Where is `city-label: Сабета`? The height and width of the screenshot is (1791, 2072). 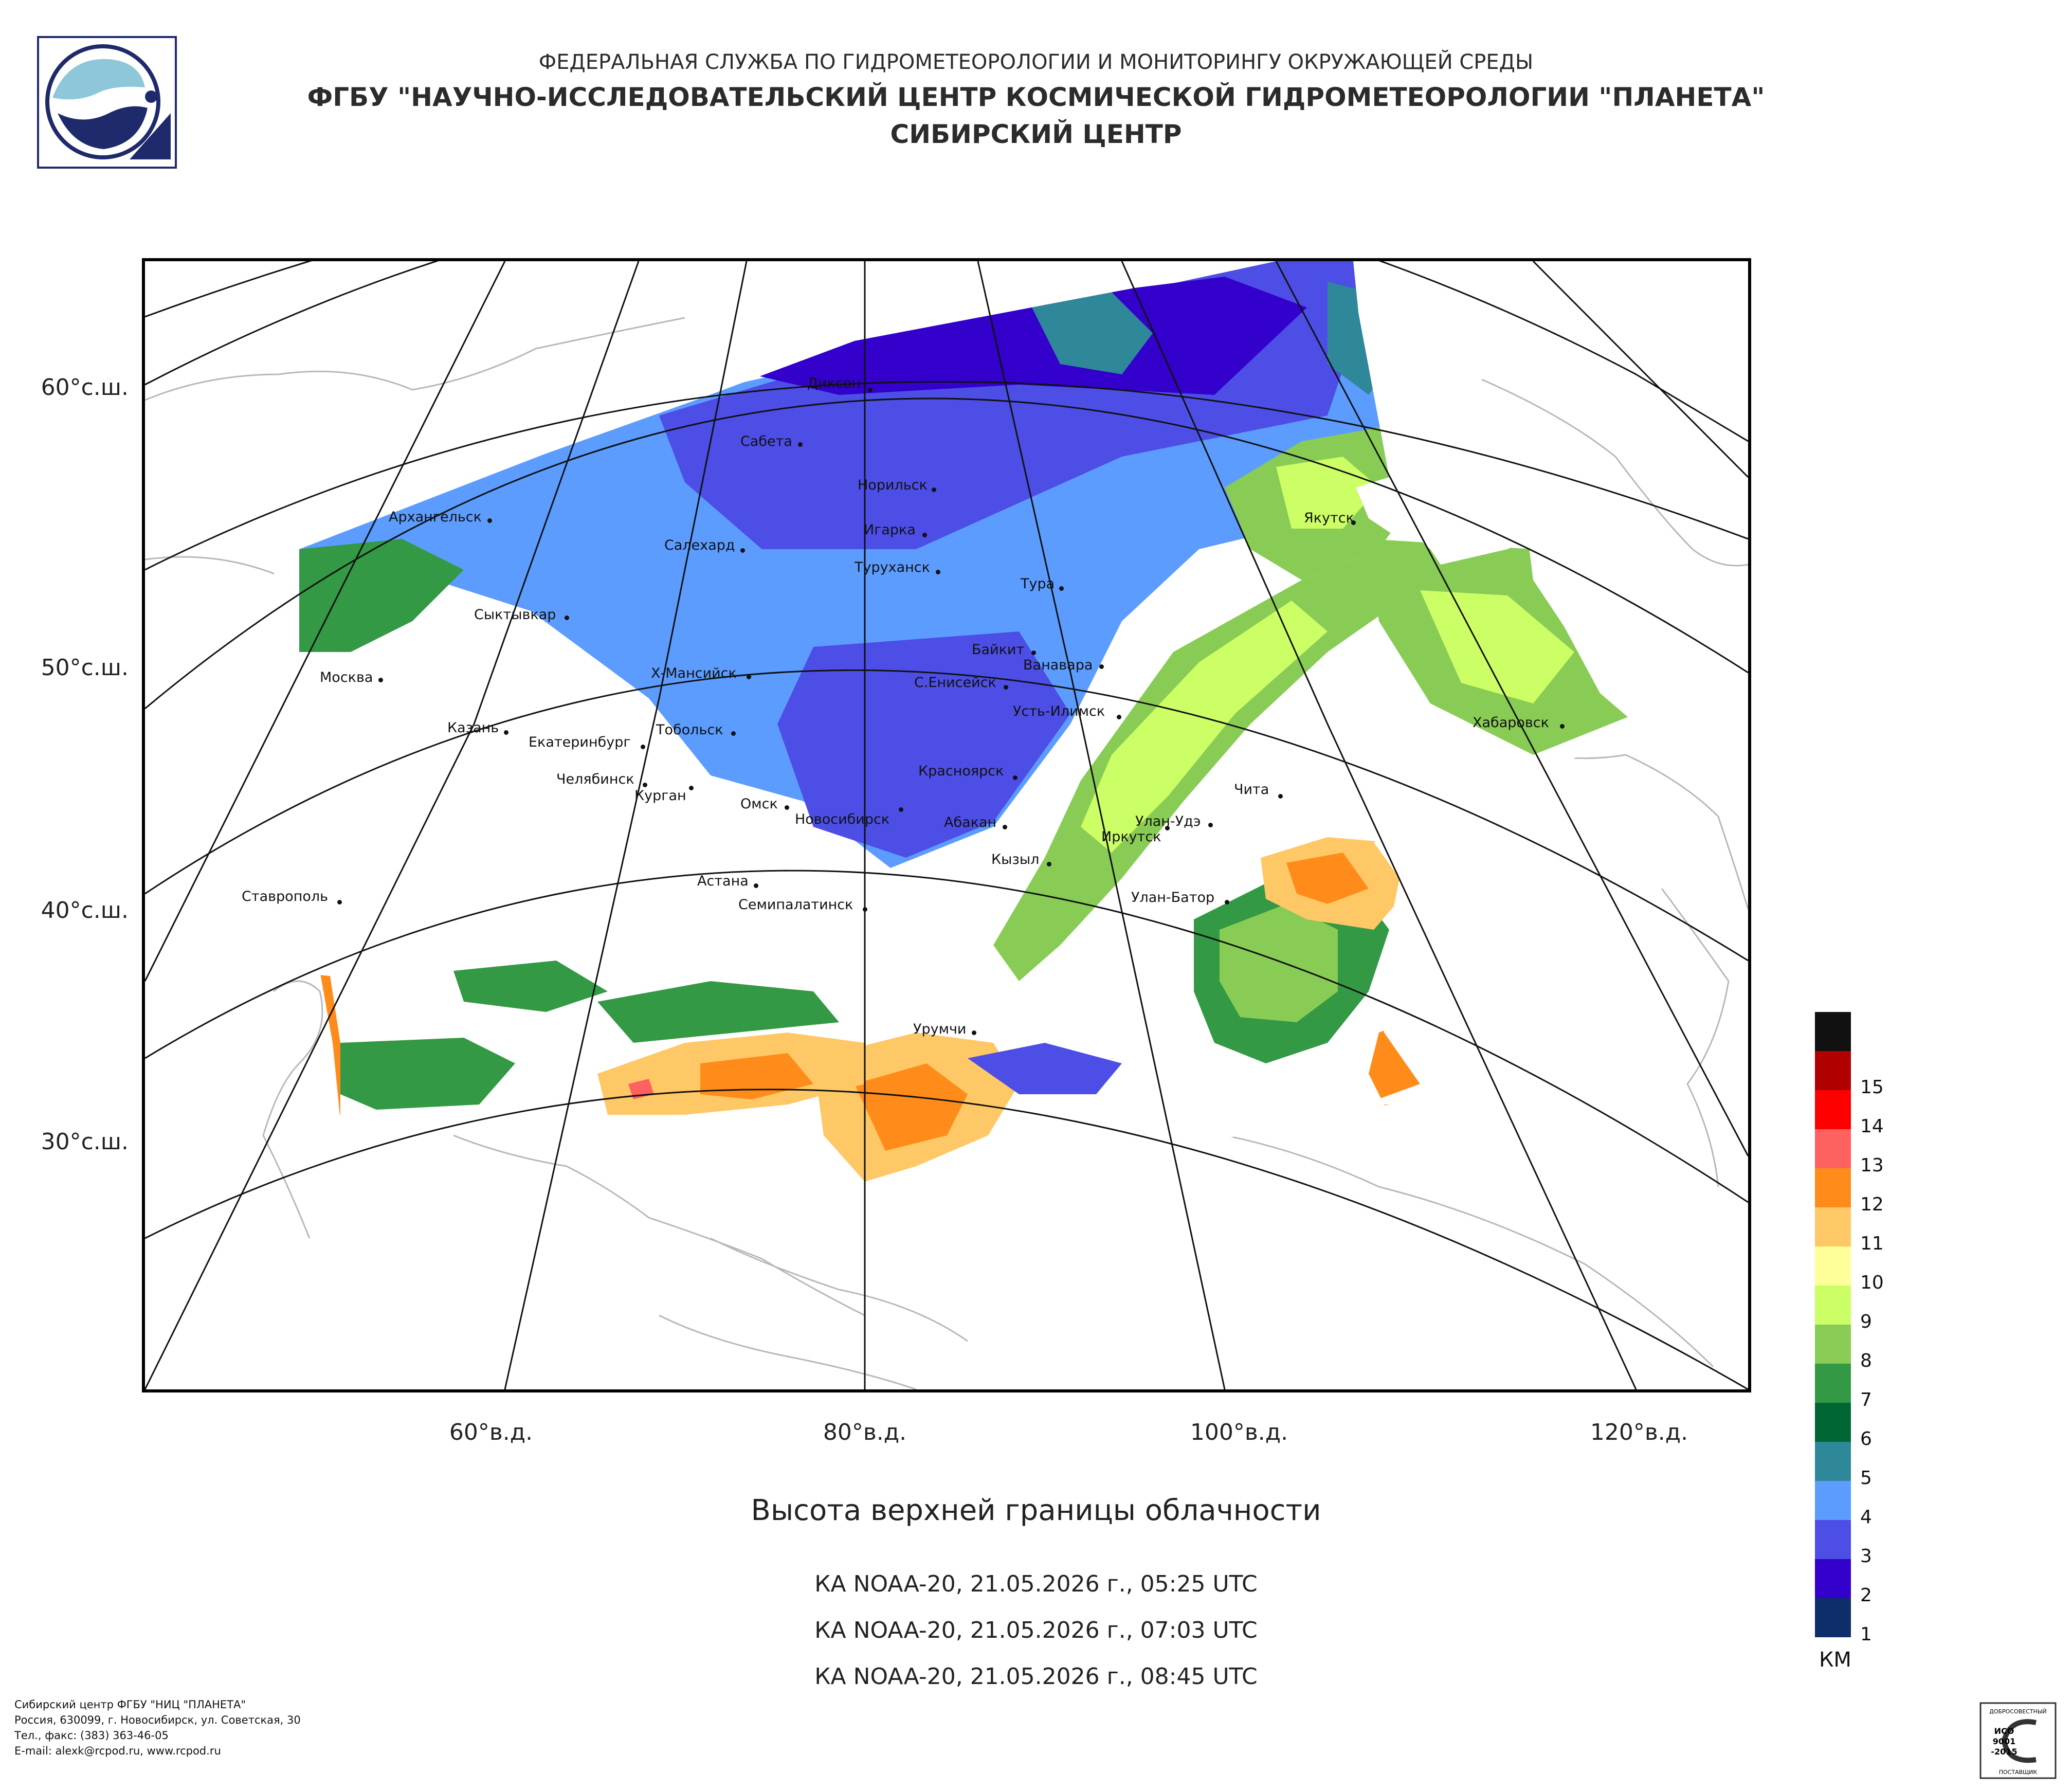
city-label: Сабета is located at coordinates (766, 441).